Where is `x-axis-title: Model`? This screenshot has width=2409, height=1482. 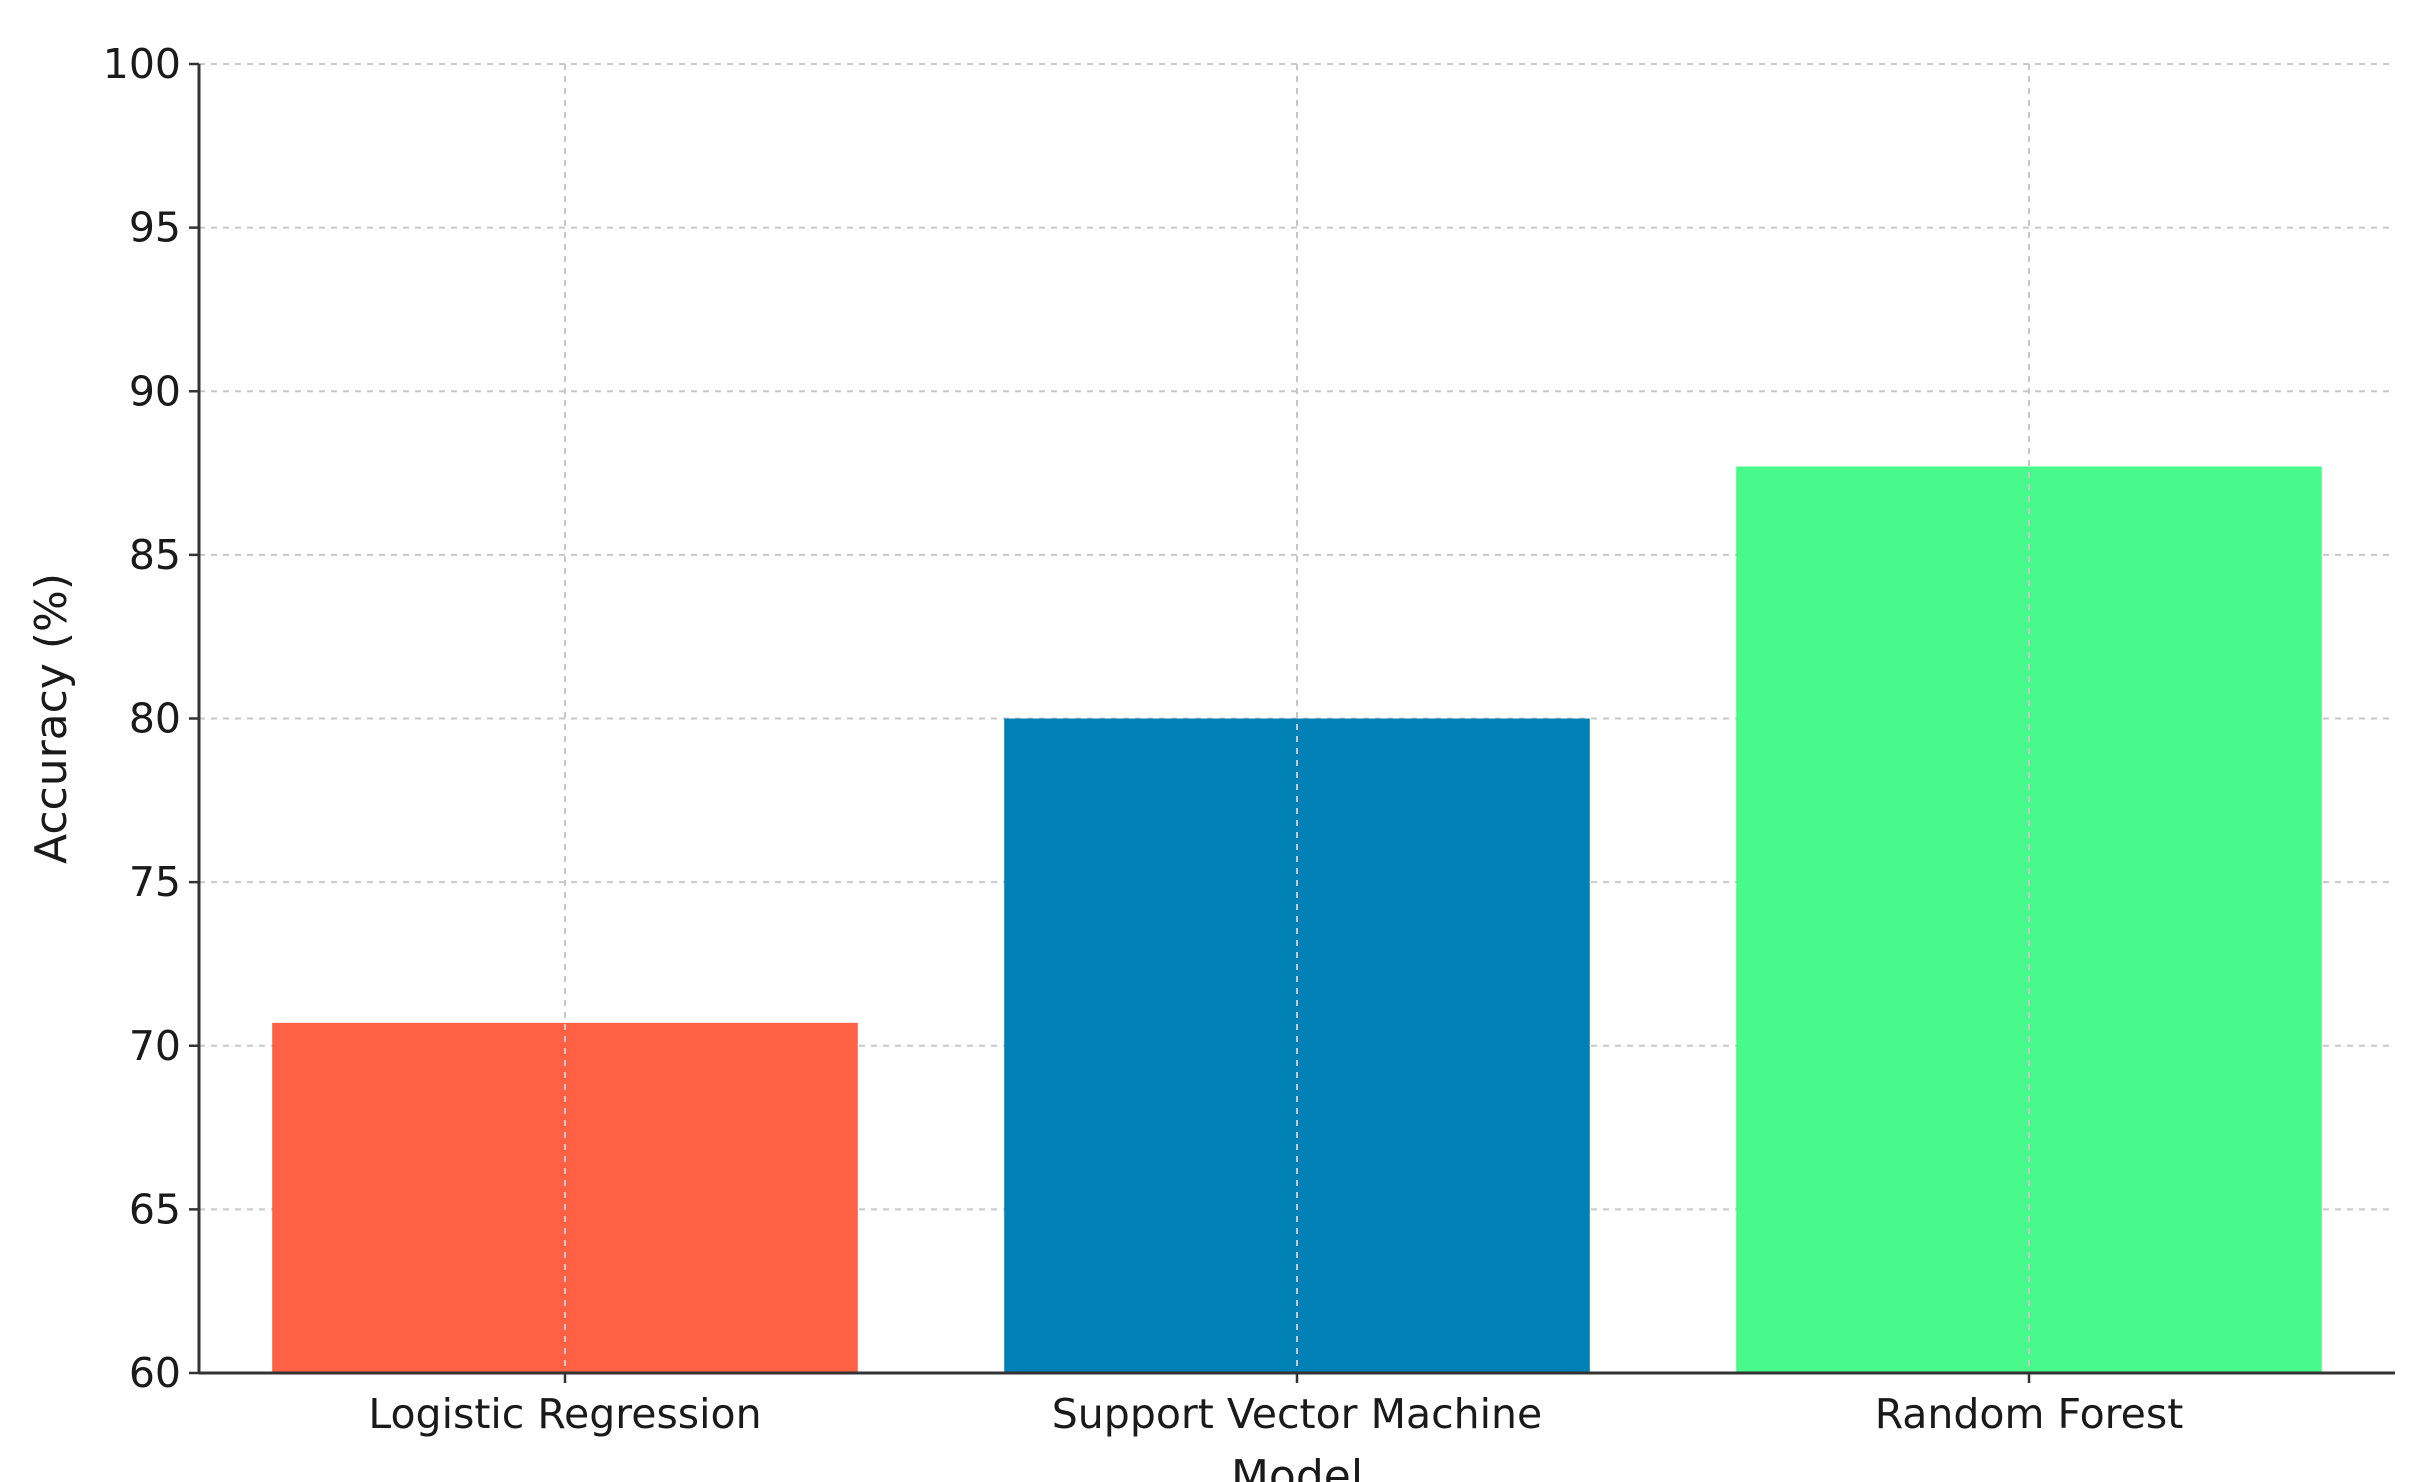 x-axis-title: Model is located at coordinates (1297, 1466).